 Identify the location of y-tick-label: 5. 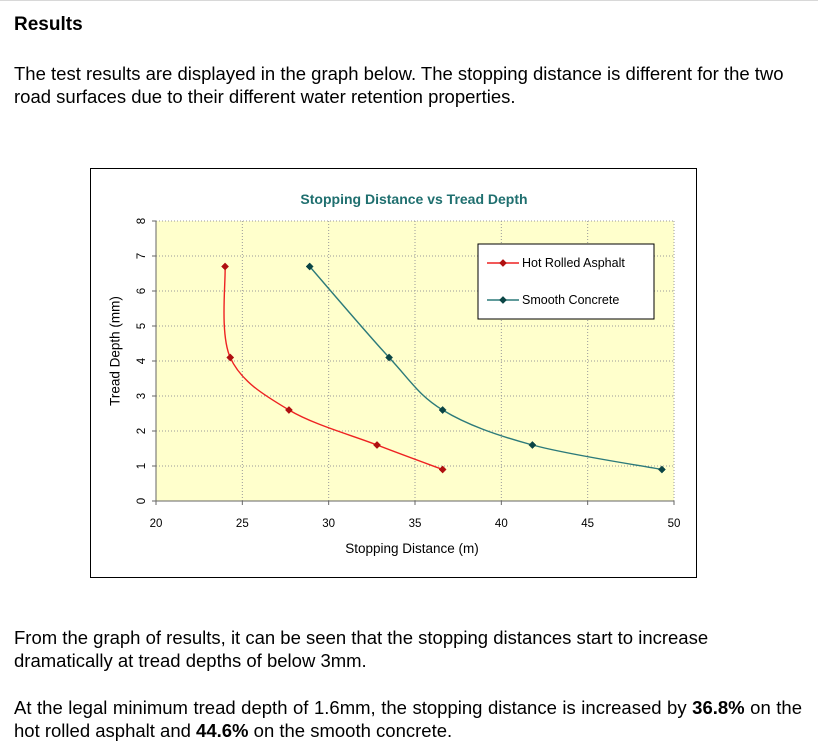
(142, 326).